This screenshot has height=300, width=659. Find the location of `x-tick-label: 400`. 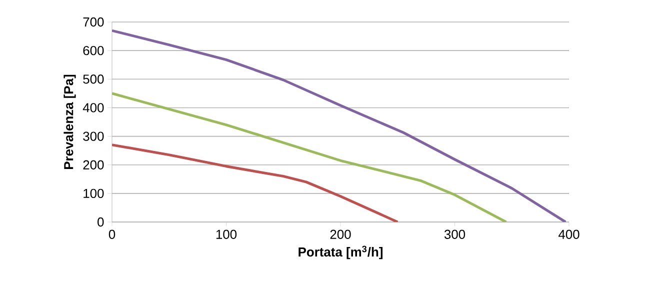

x-tick-label: 400 is located at coordinates (569, 234).